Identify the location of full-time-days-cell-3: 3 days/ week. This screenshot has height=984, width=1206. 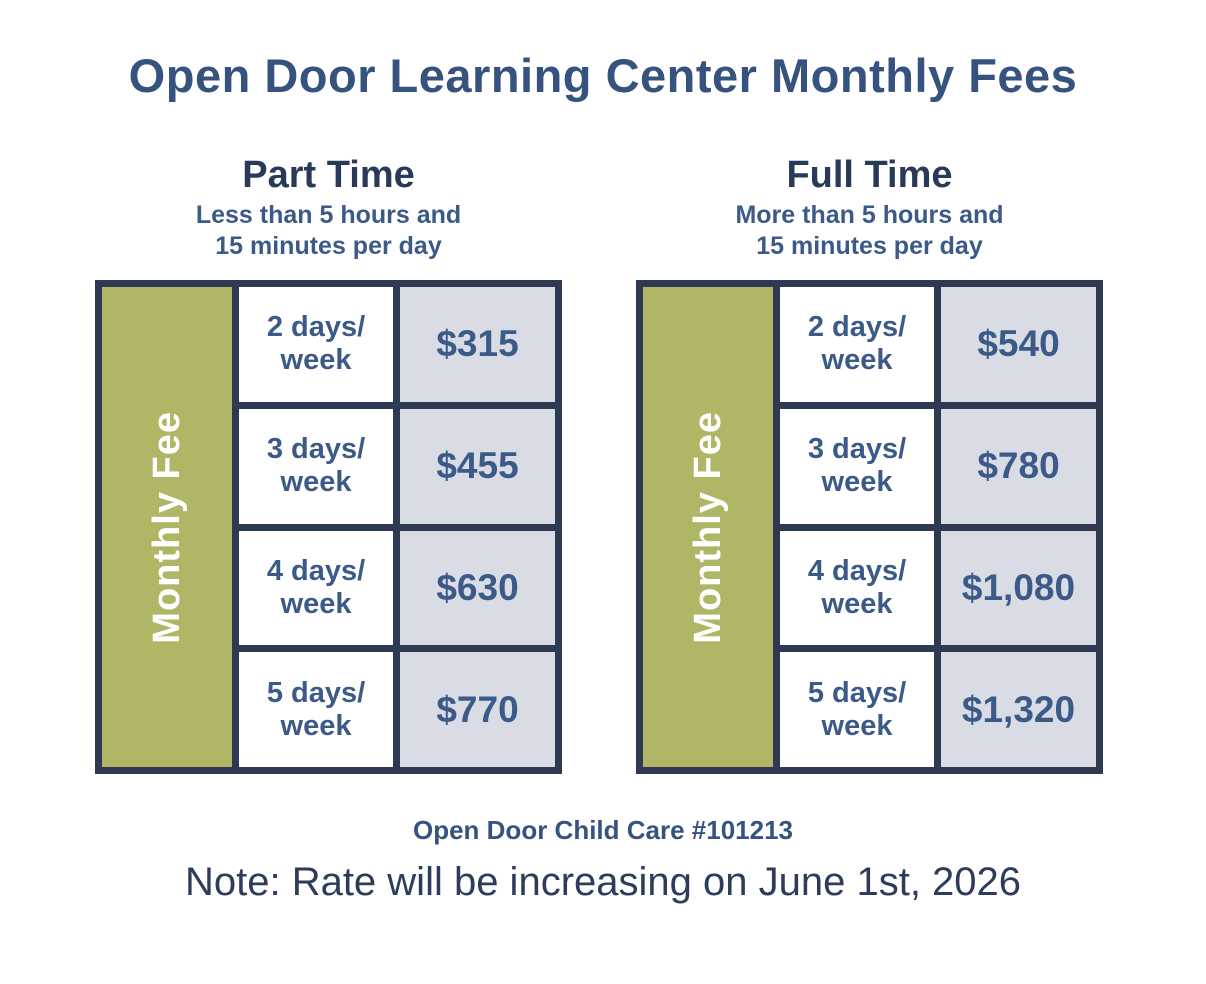
(857, 466).